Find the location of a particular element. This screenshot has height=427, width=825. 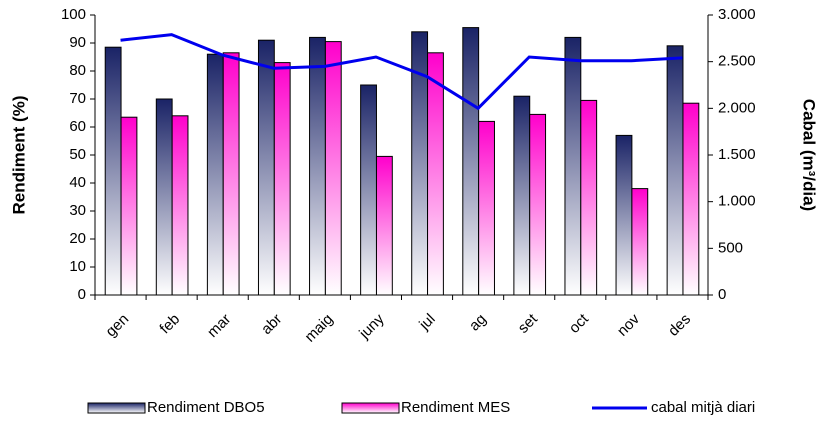

x-tick-label: feb is located at coordinates (169, 324).